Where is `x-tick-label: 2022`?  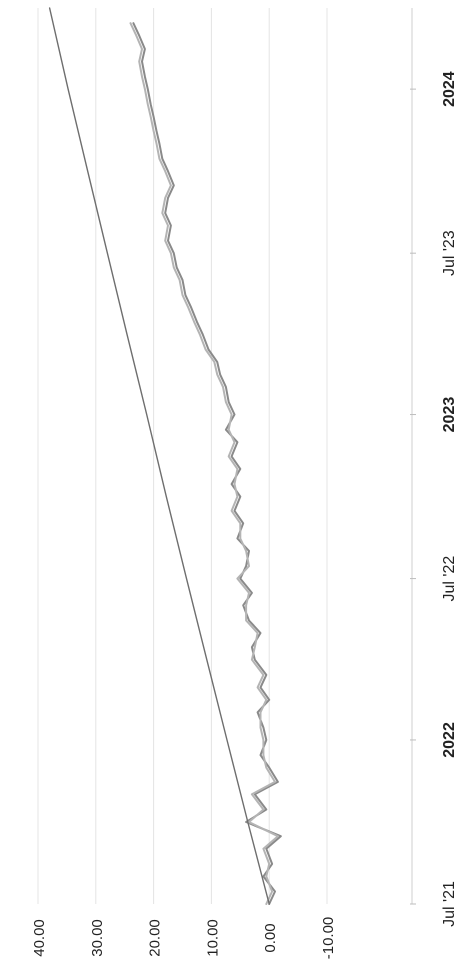
x-tick-label: 2022 is located at coordinates (449, 740).